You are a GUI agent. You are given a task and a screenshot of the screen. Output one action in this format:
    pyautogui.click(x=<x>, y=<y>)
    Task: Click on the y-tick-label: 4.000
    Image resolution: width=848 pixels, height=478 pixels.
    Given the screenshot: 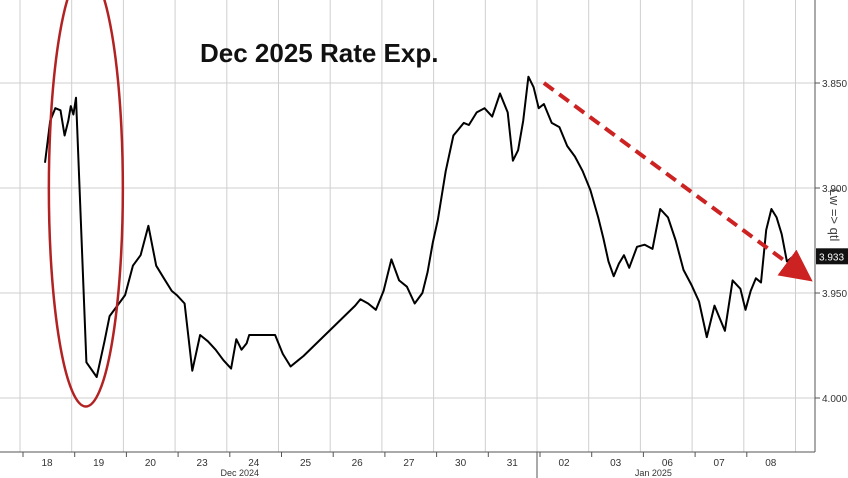 What is the action you would take?
    pyautogui.click(x=834, y=399)
    